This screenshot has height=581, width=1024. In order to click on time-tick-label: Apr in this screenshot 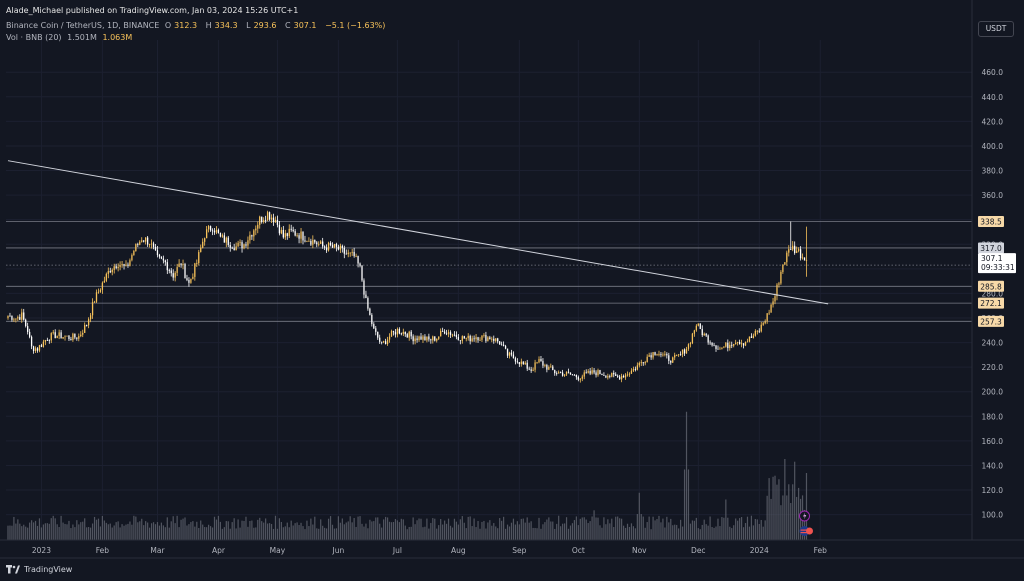, I will do `click(219, 550)`.